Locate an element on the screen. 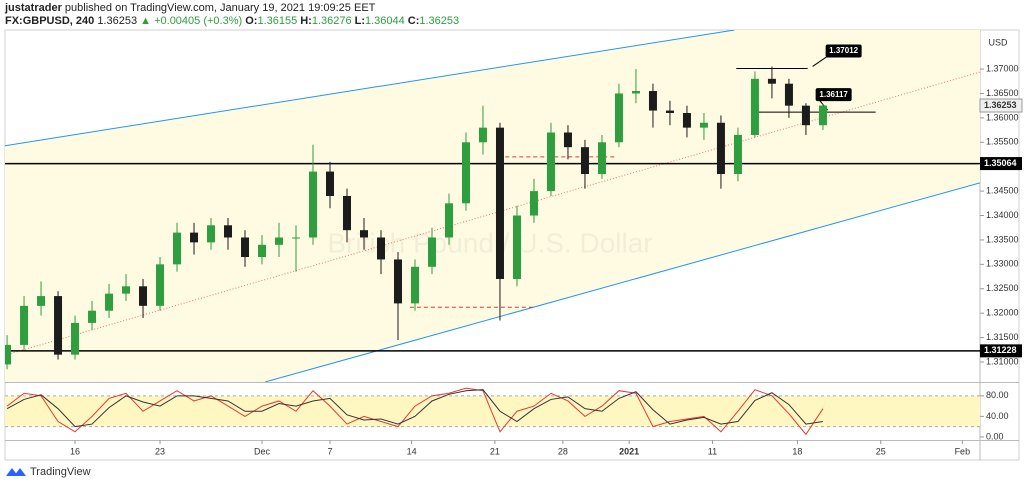  y-tick-label: 1.33000 is located at coordinates (1002, 264).